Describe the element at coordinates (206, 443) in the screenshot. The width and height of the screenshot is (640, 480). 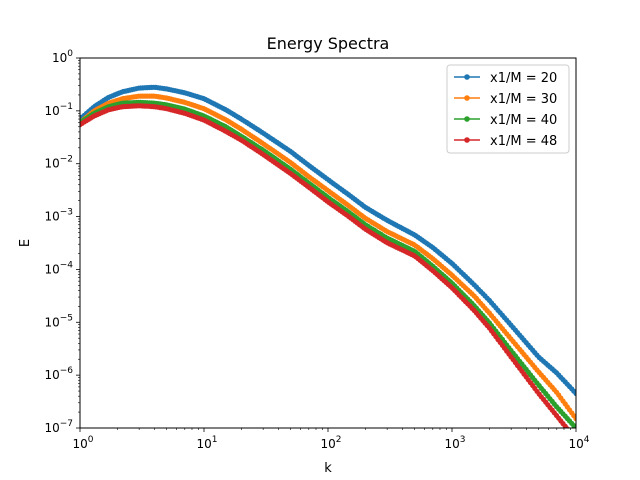
I see `tick-label: 10¹` at that location.